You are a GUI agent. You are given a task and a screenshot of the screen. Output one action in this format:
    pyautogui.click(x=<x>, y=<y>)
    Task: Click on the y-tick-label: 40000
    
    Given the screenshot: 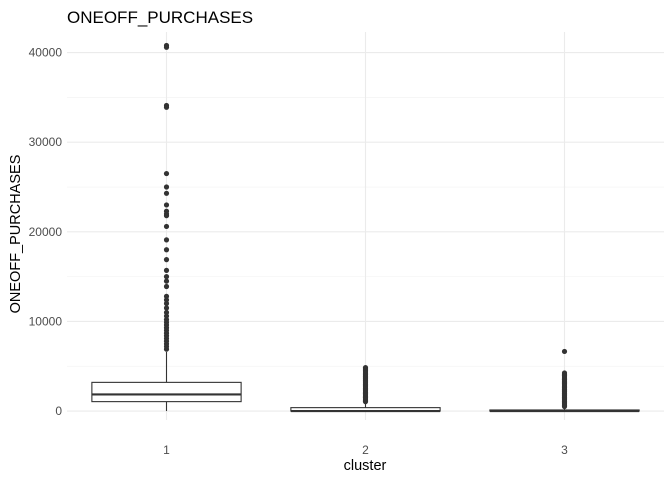 What is the action you would take?
    pyautogui.click(x=46, y=53)
    